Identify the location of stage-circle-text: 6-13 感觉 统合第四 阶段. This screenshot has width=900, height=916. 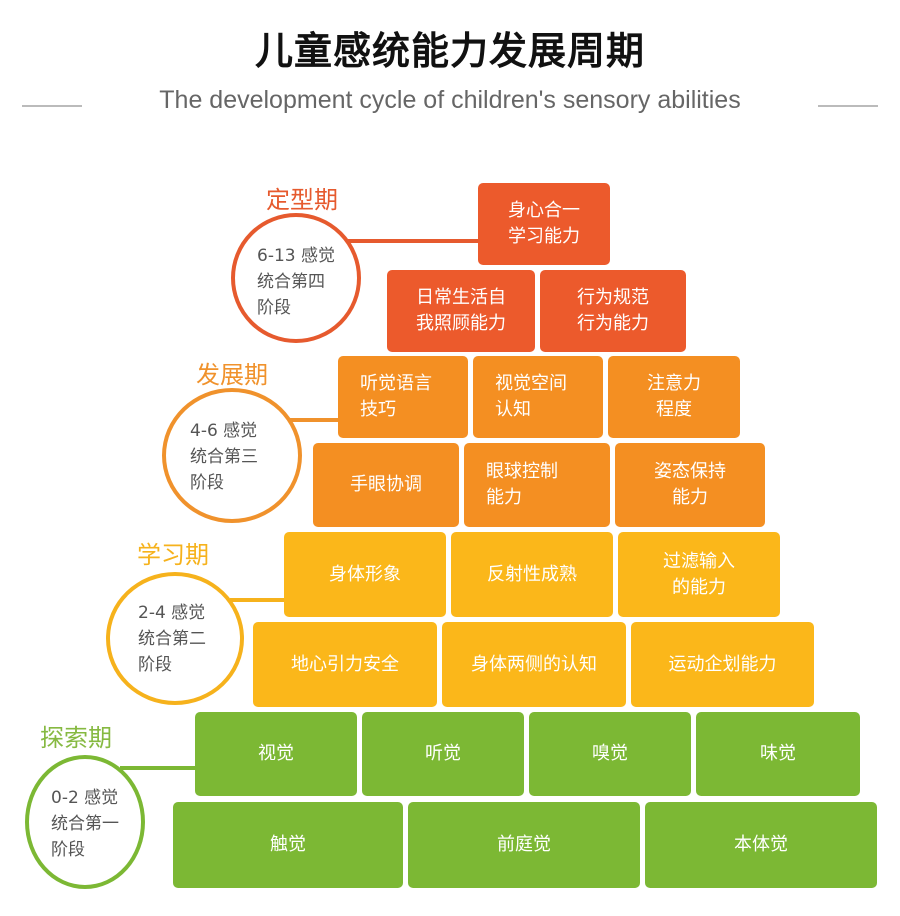
(296, 282).